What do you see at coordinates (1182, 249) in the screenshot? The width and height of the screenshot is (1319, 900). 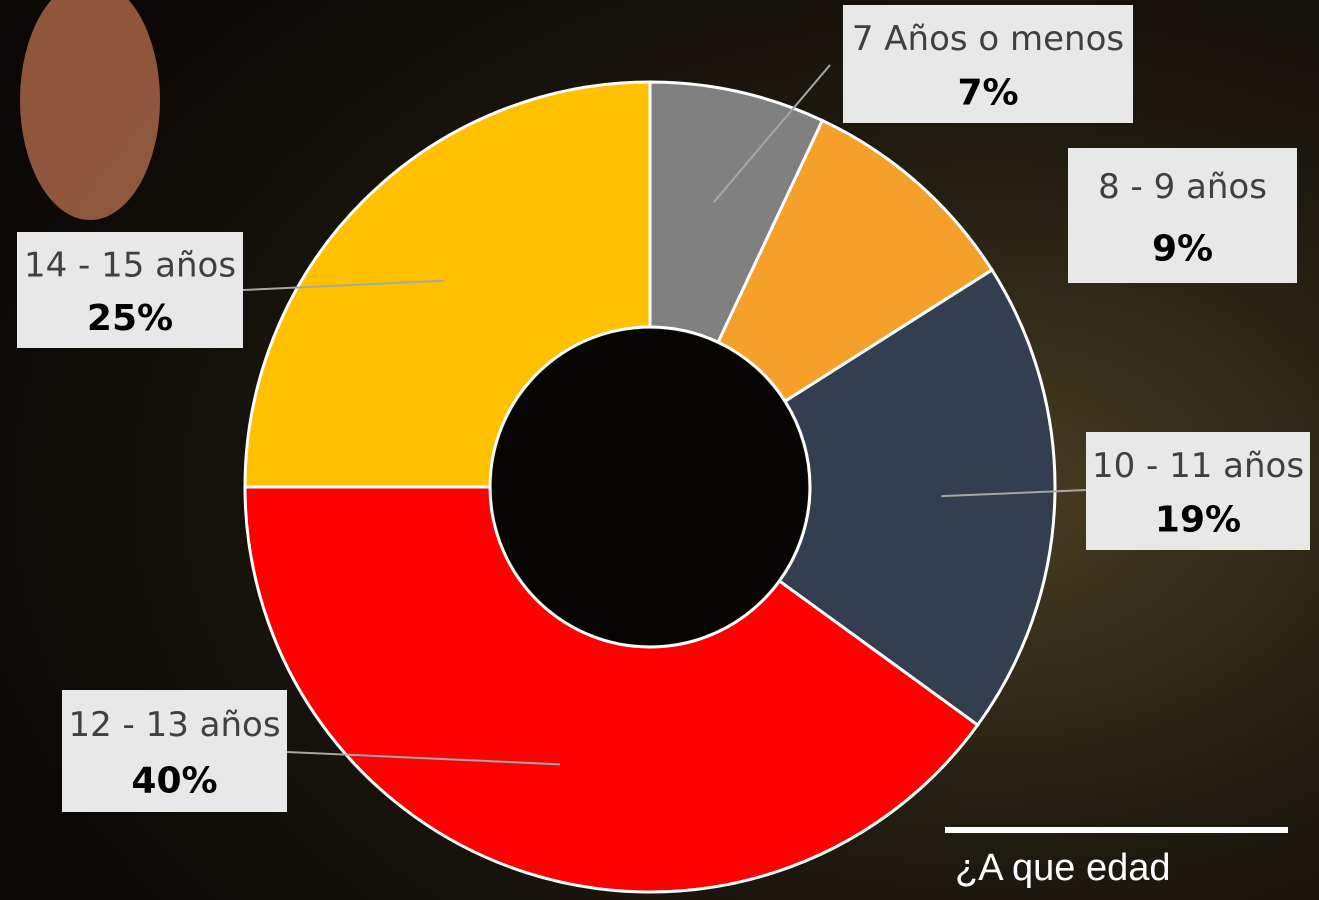 I see `value-label: 9%` at bounding box center [1182, 249].